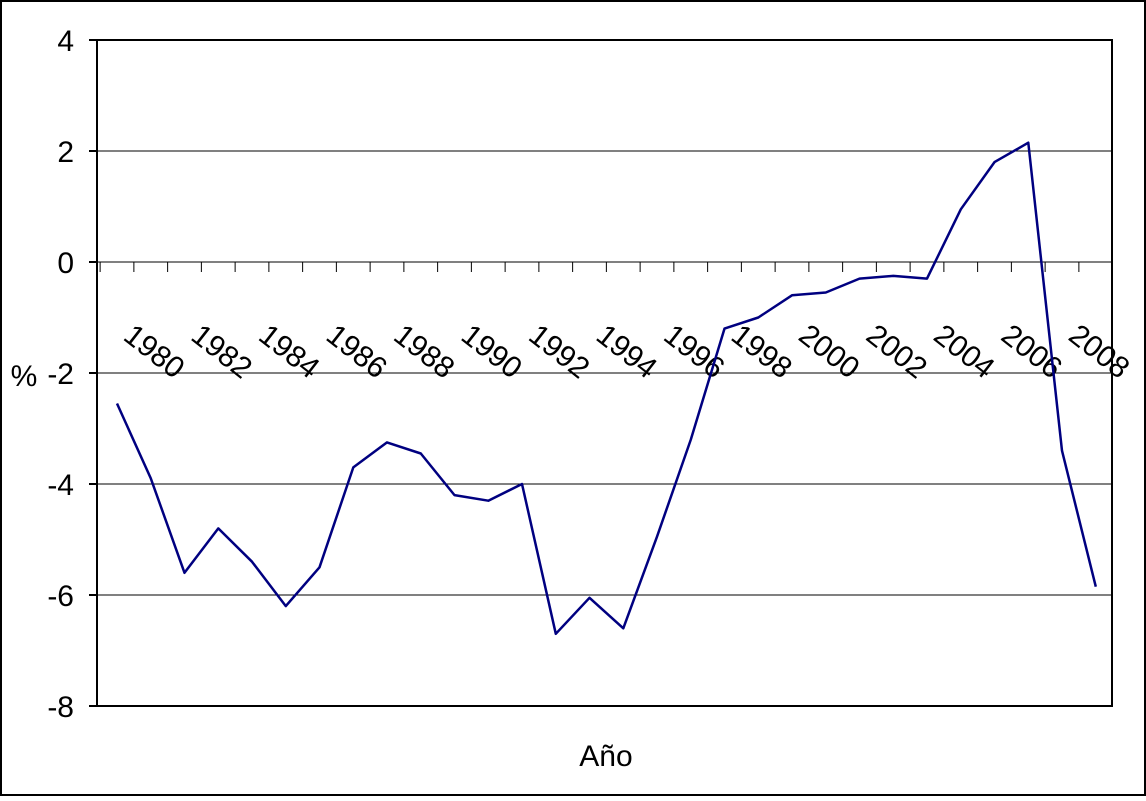 The image size is (1146, 801). Describe the element at coordinates (65, 152) in the screenshot. I see `y-tick-label: 2` at that location.